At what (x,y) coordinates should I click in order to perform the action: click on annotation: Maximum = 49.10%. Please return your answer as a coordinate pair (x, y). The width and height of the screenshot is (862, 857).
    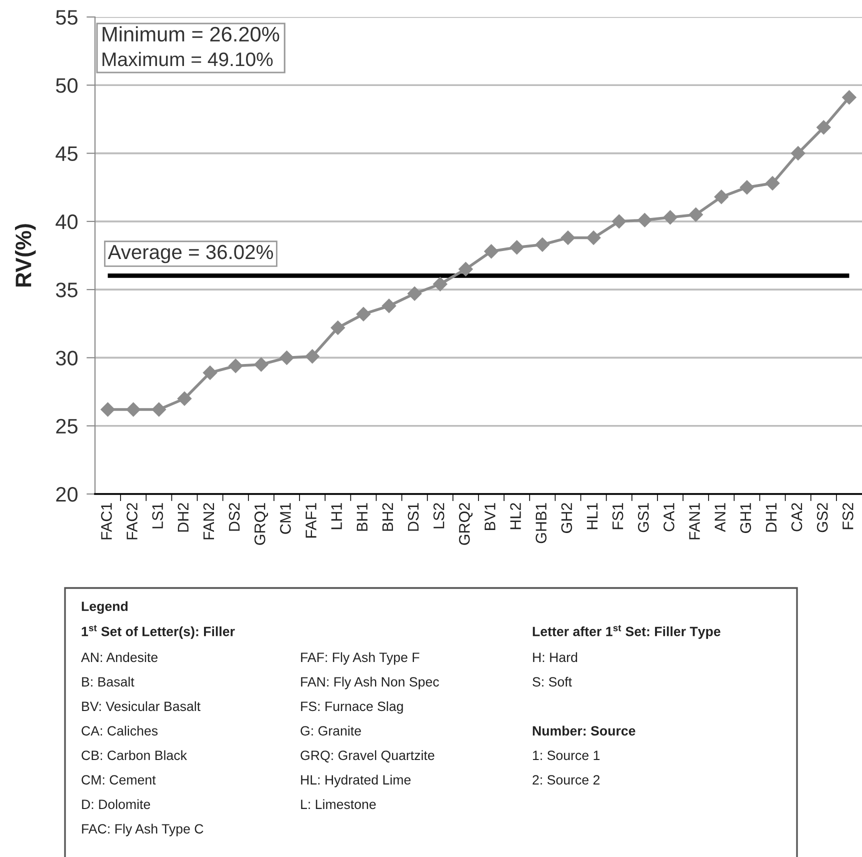
    Looking at the image, I should click on (187, 59).